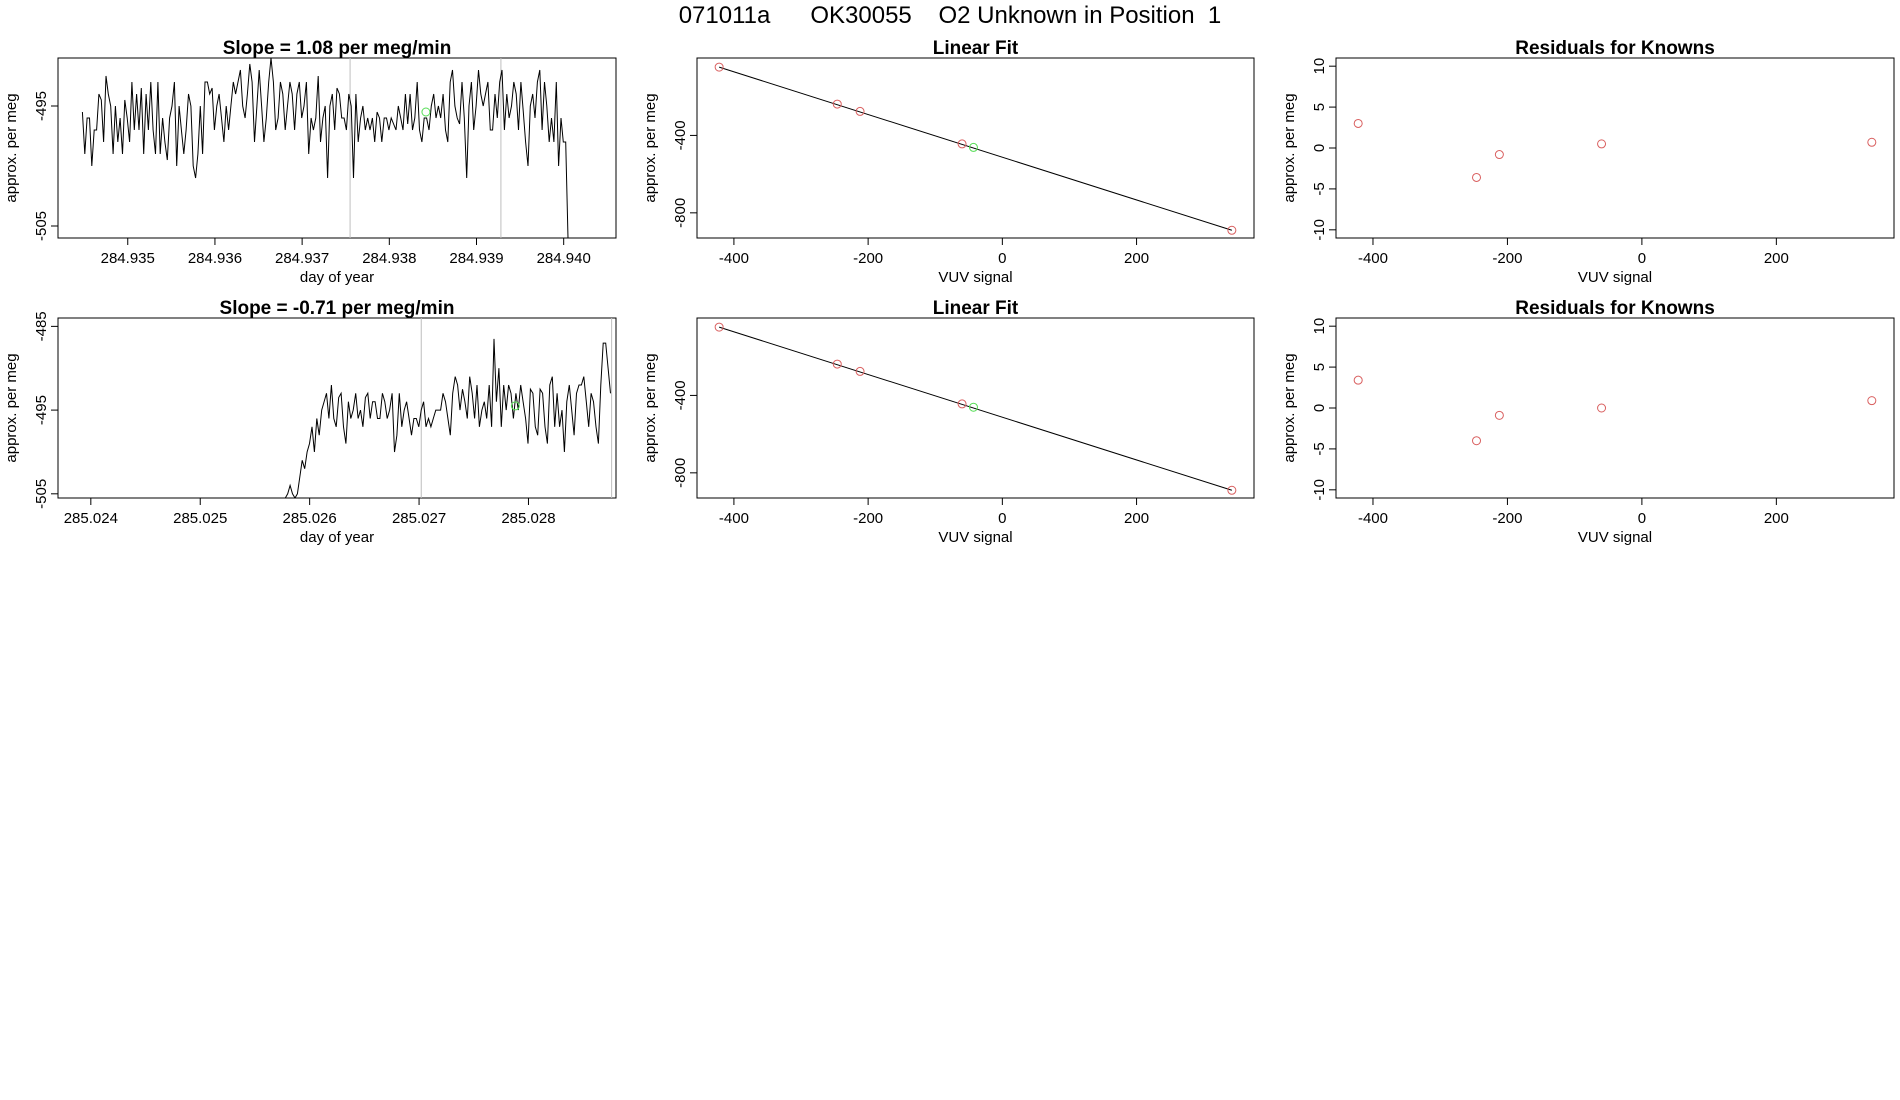 The height and width of the screenshot is (1100, 1900). What do you see at coordinates (302, 258) in the screenshot?
I see `x-tick-label: 284.937` at bounding box center [302, 258].